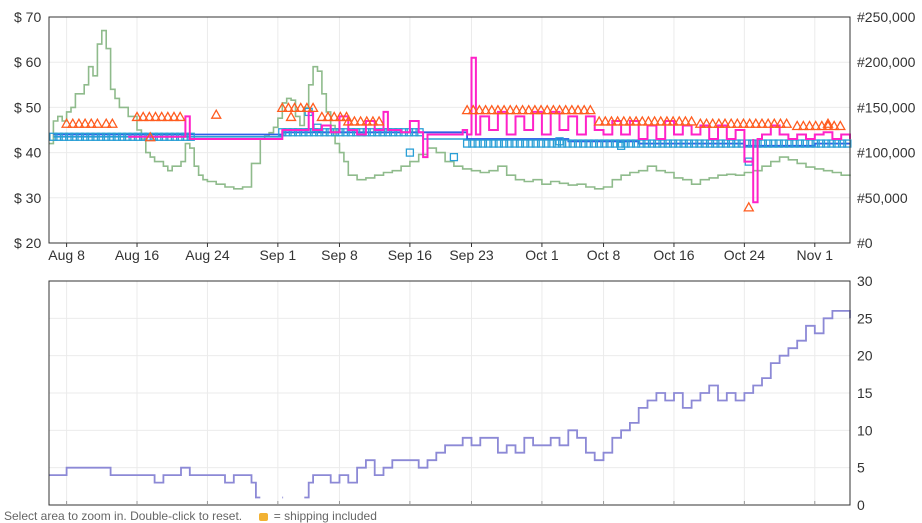 The height and width of the screenshot is (523, 922). Describe the element at coordinates (137, 255) in the screenshot. I see `upper-x-tick-label-1: Aug 16` at that location.